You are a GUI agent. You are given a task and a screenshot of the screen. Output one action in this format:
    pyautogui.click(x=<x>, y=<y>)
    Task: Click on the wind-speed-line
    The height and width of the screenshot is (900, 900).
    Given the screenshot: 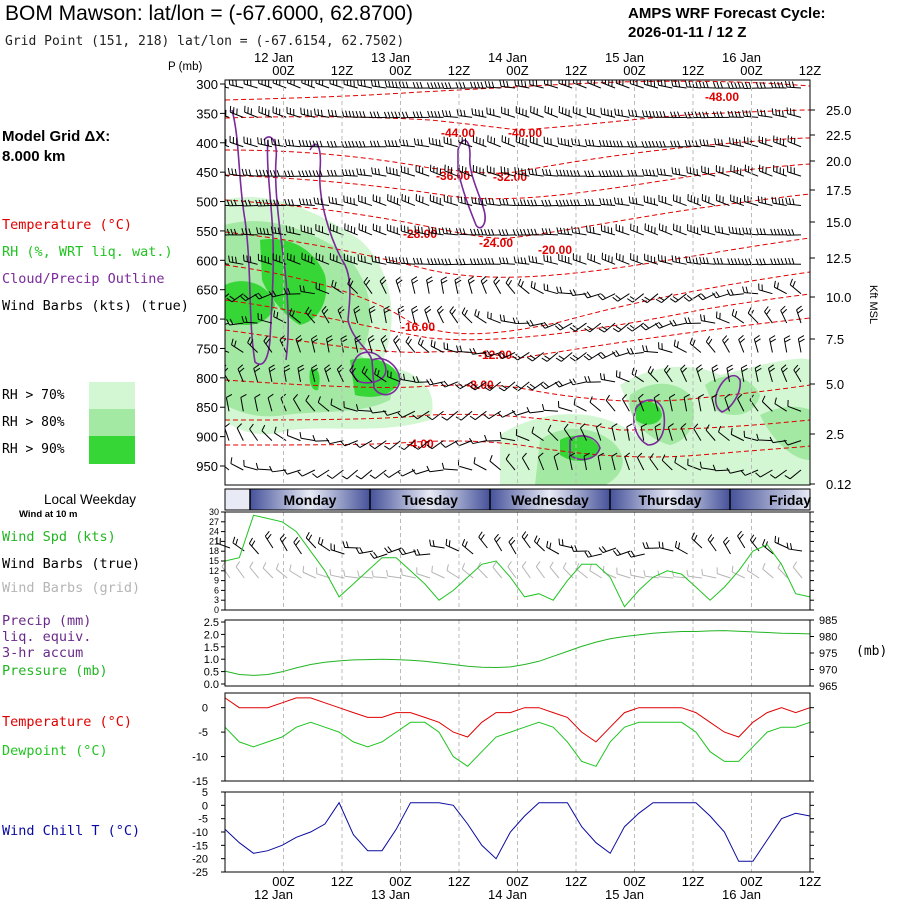 What is the action you would take?
    pyautogui.click(x=517, y=561)
    